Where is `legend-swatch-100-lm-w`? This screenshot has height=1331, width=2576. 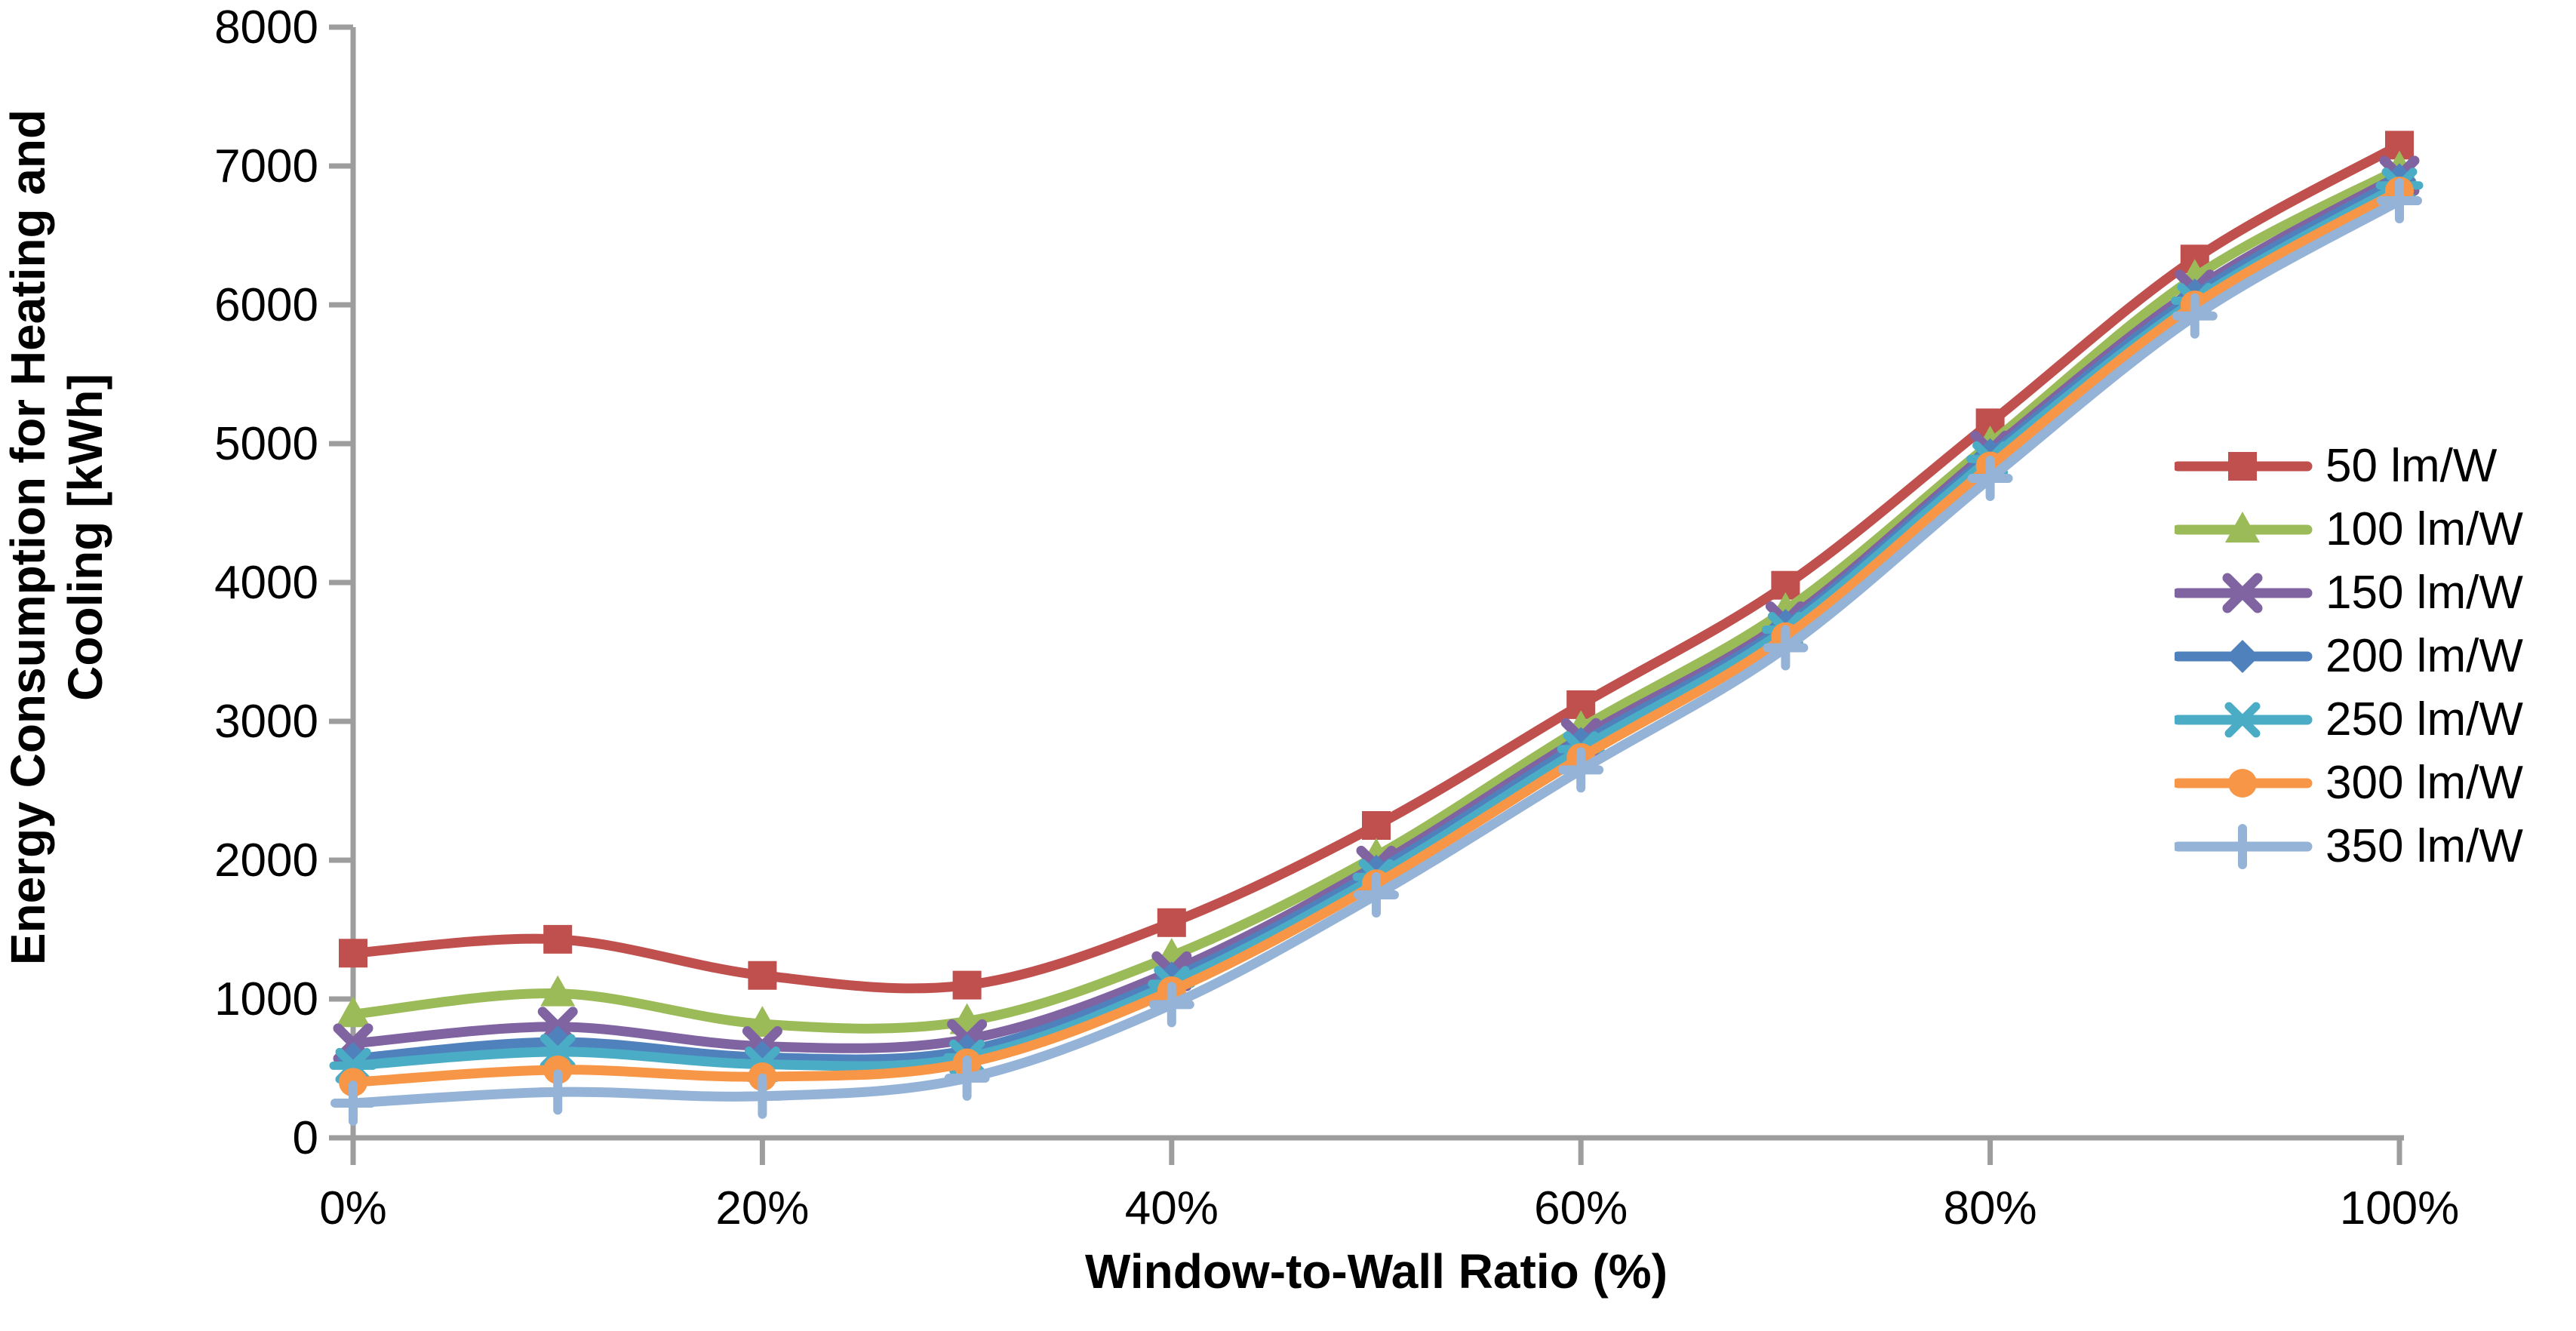
legend-swatch-100-lm-w is located at coordinates (2244, 527).